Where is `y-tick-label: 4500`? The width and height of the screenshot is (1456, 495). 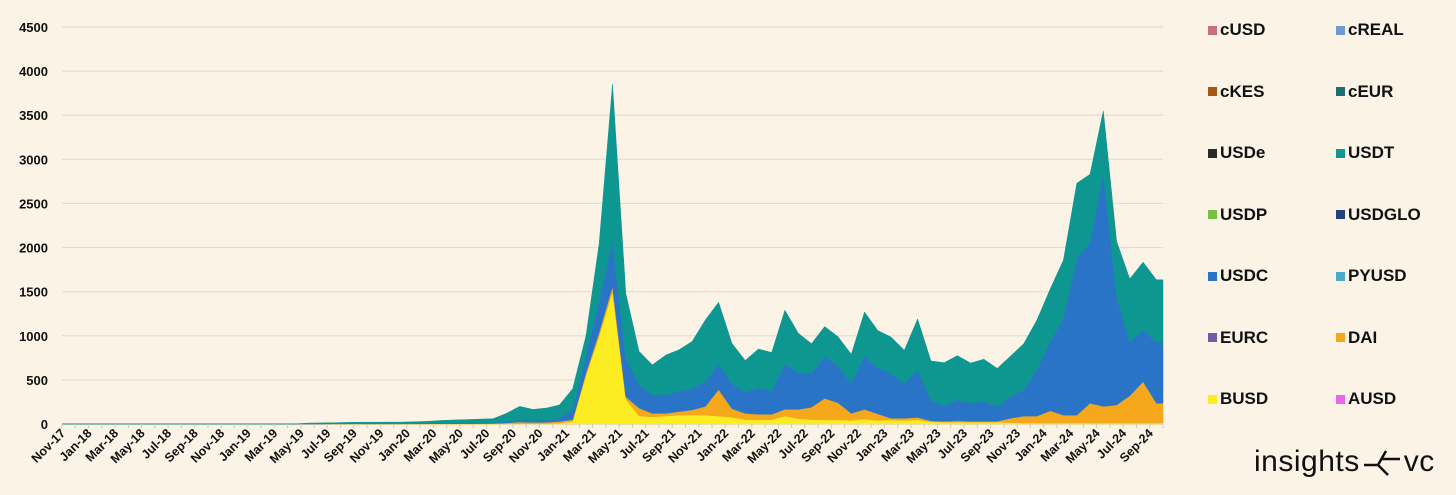 y-tick-label: 4500 is located at coordinates (33, 27).